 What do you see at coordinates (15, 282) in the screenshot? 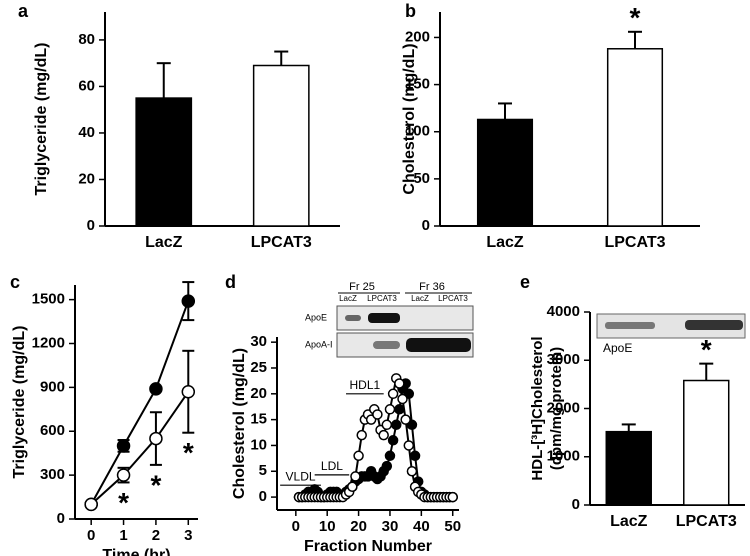
I see `panel-label: c` at bounding box center [15, 282].